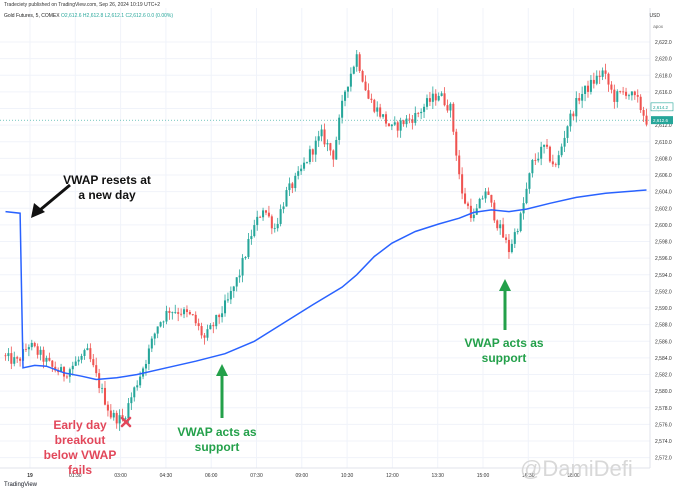  I want to click on currency-label: USD, so click(654, 16).